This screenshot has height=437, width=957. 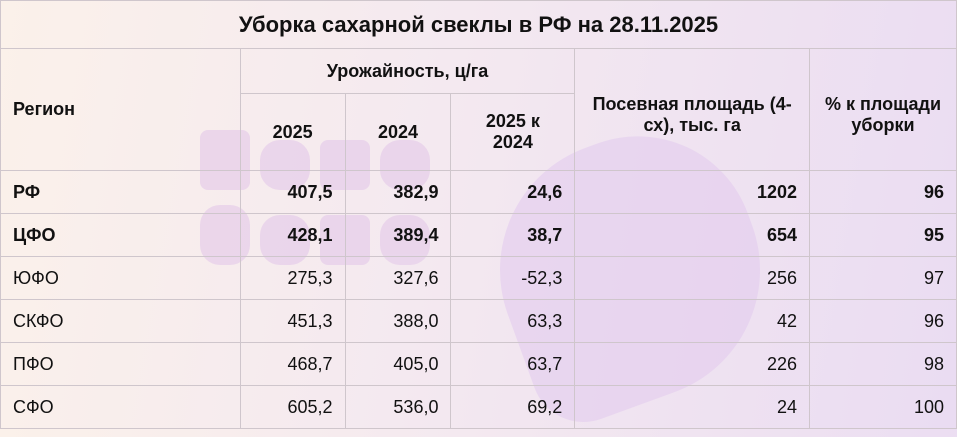 What do you see at coordinates (883, 235) in the screenshot?
I see `cell-pct: 95` at bounding box center [883, 235].